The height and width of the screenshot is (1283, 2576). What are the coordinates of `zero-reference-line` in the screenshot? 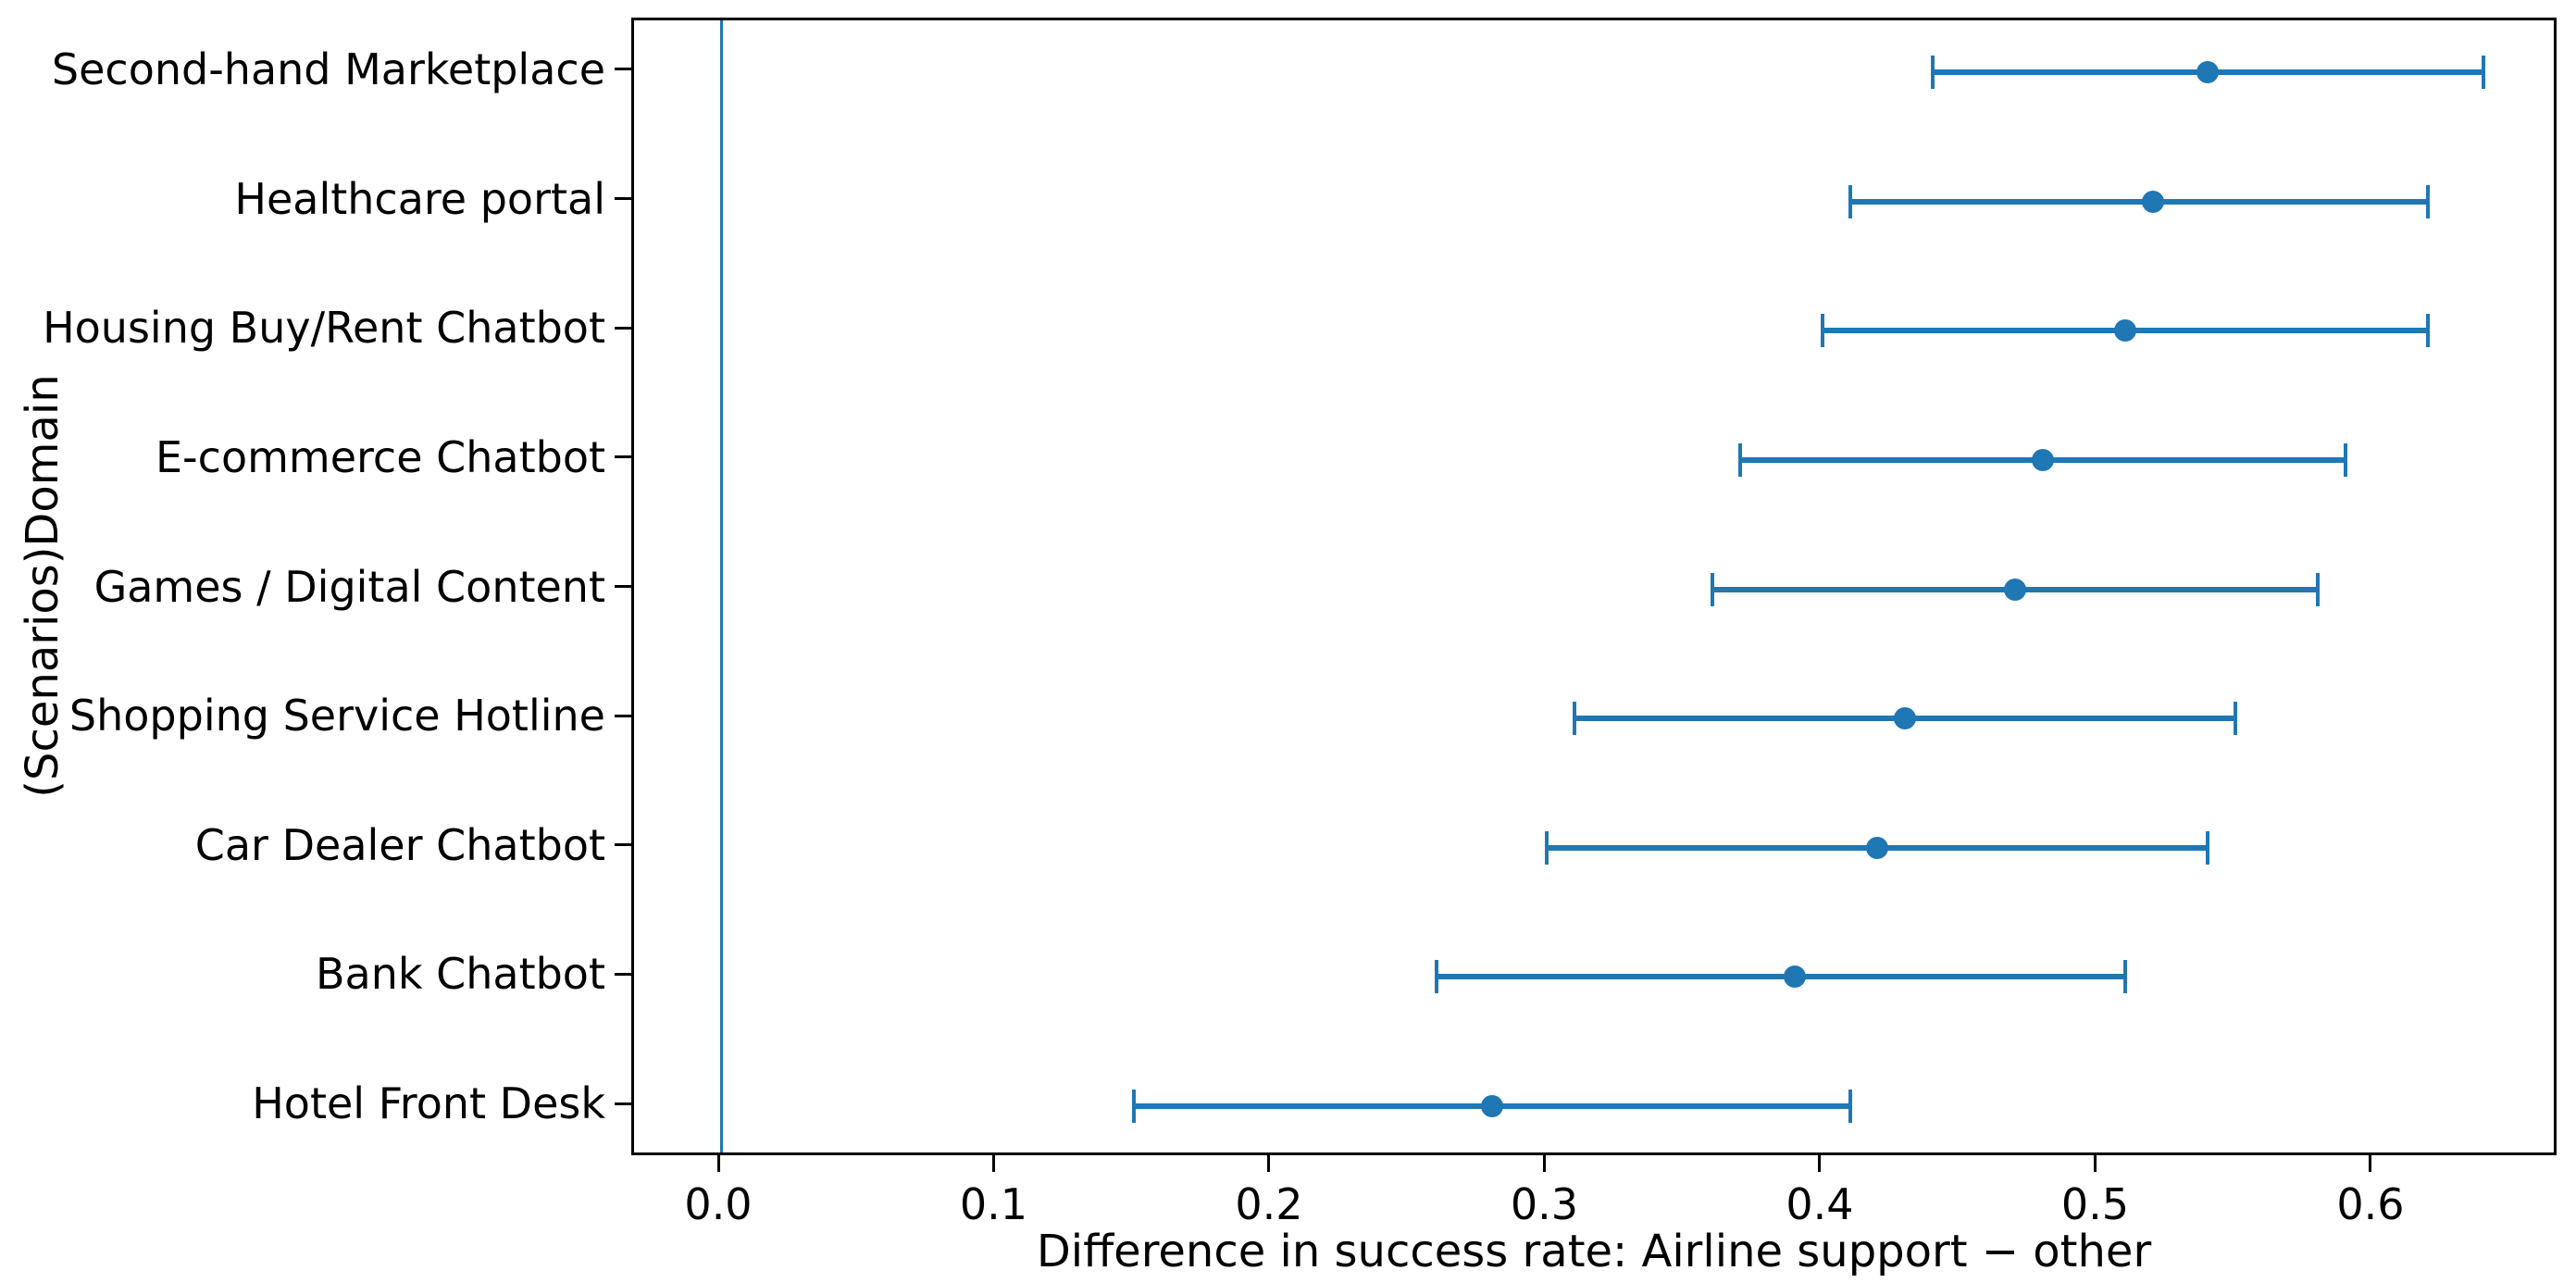 It's located at (721, 586).